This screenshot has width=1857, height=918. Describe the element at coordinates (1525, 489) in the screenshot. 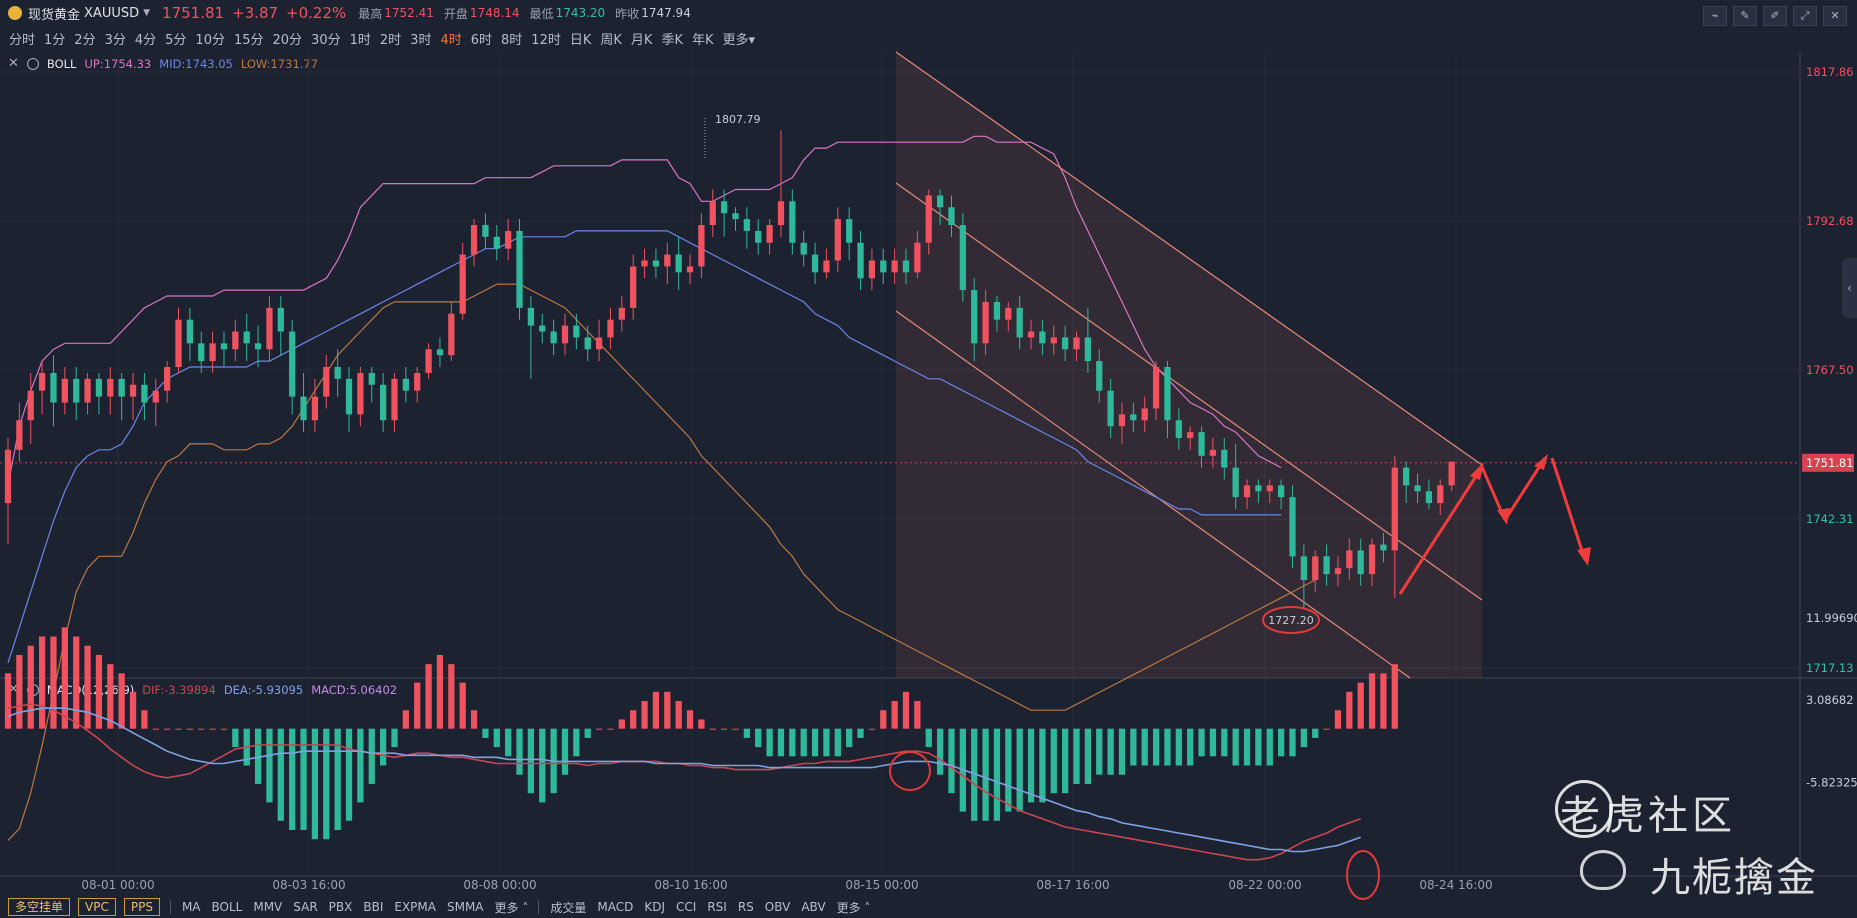

I see `forecast-arrow` at that location.